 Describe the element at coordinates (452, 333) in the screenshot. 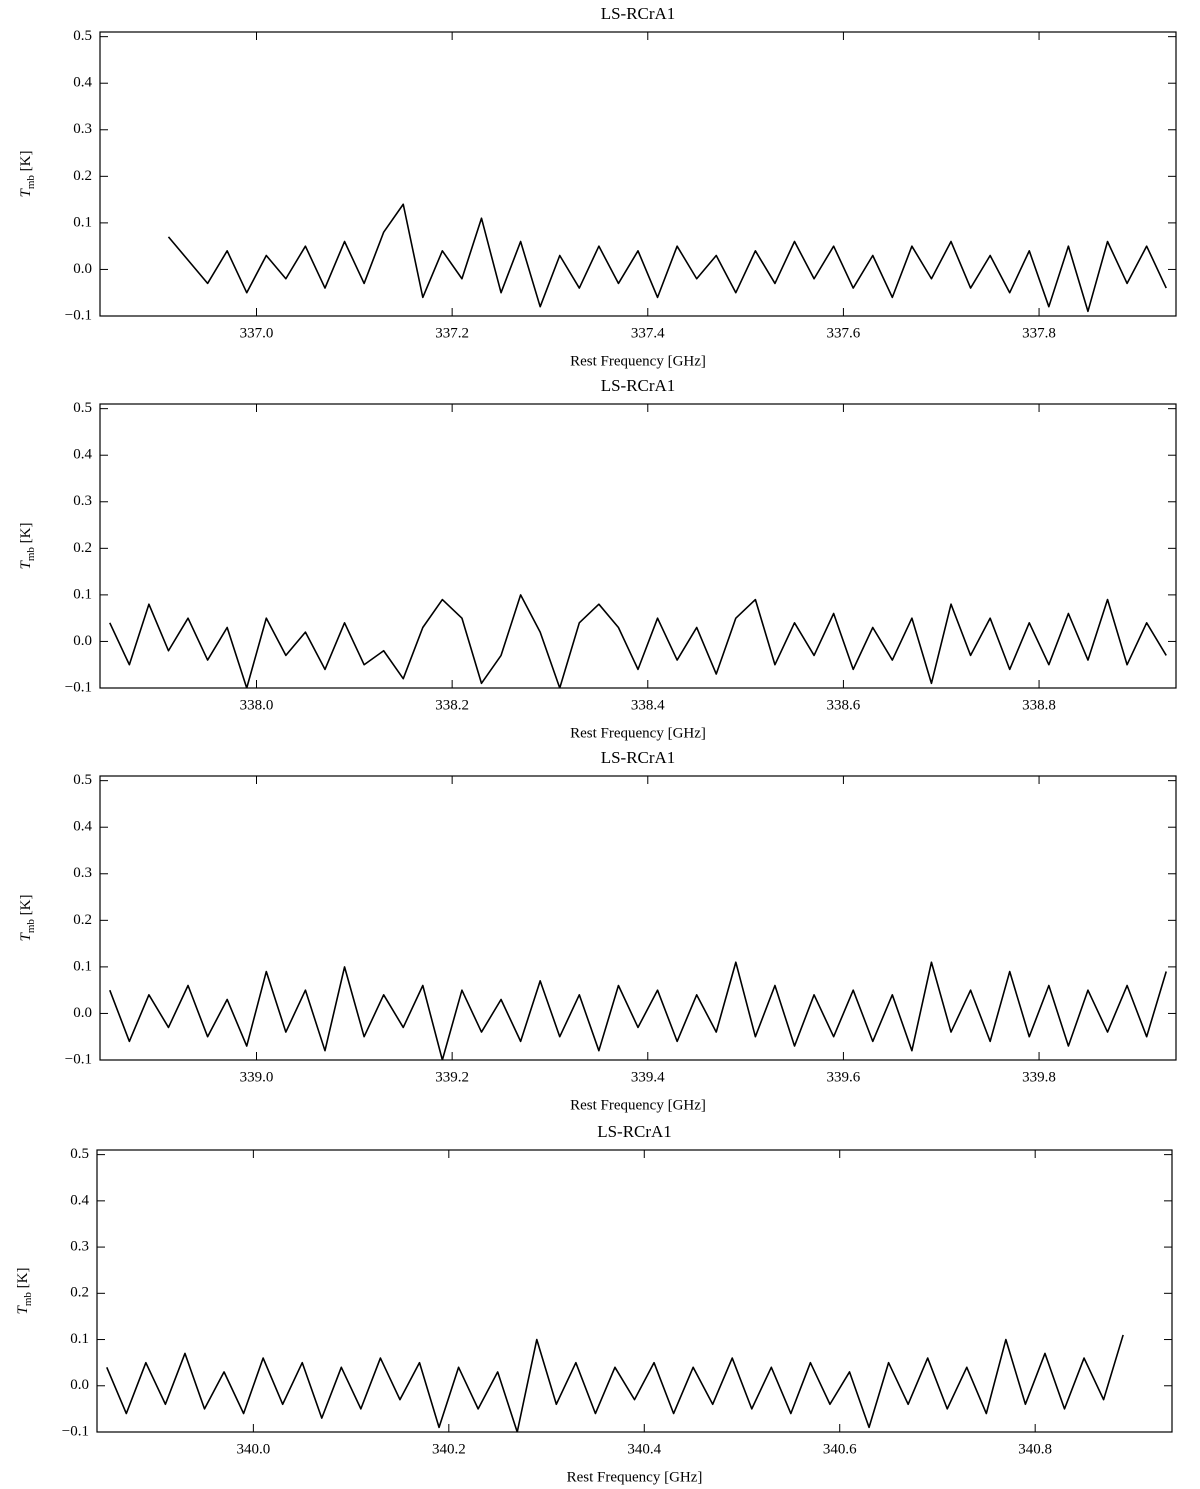

I see `x-tick-label: 337.2` at that location.